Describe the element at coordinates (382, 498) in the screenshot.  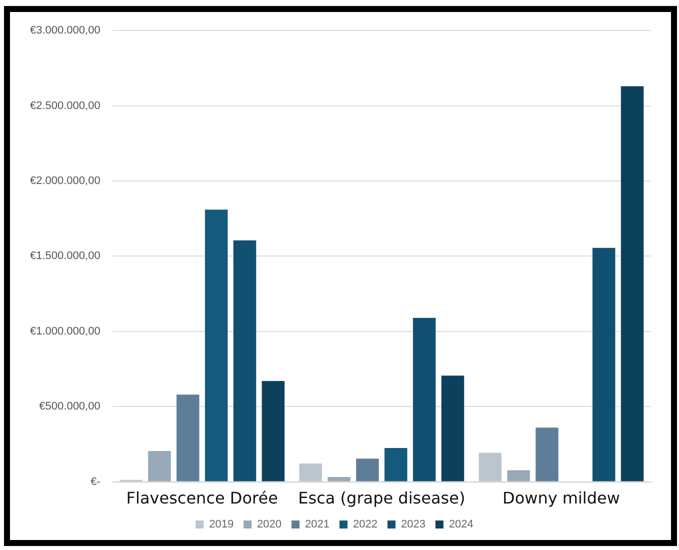
I see `x-tick-label: Esca (grape disease)` at that location.